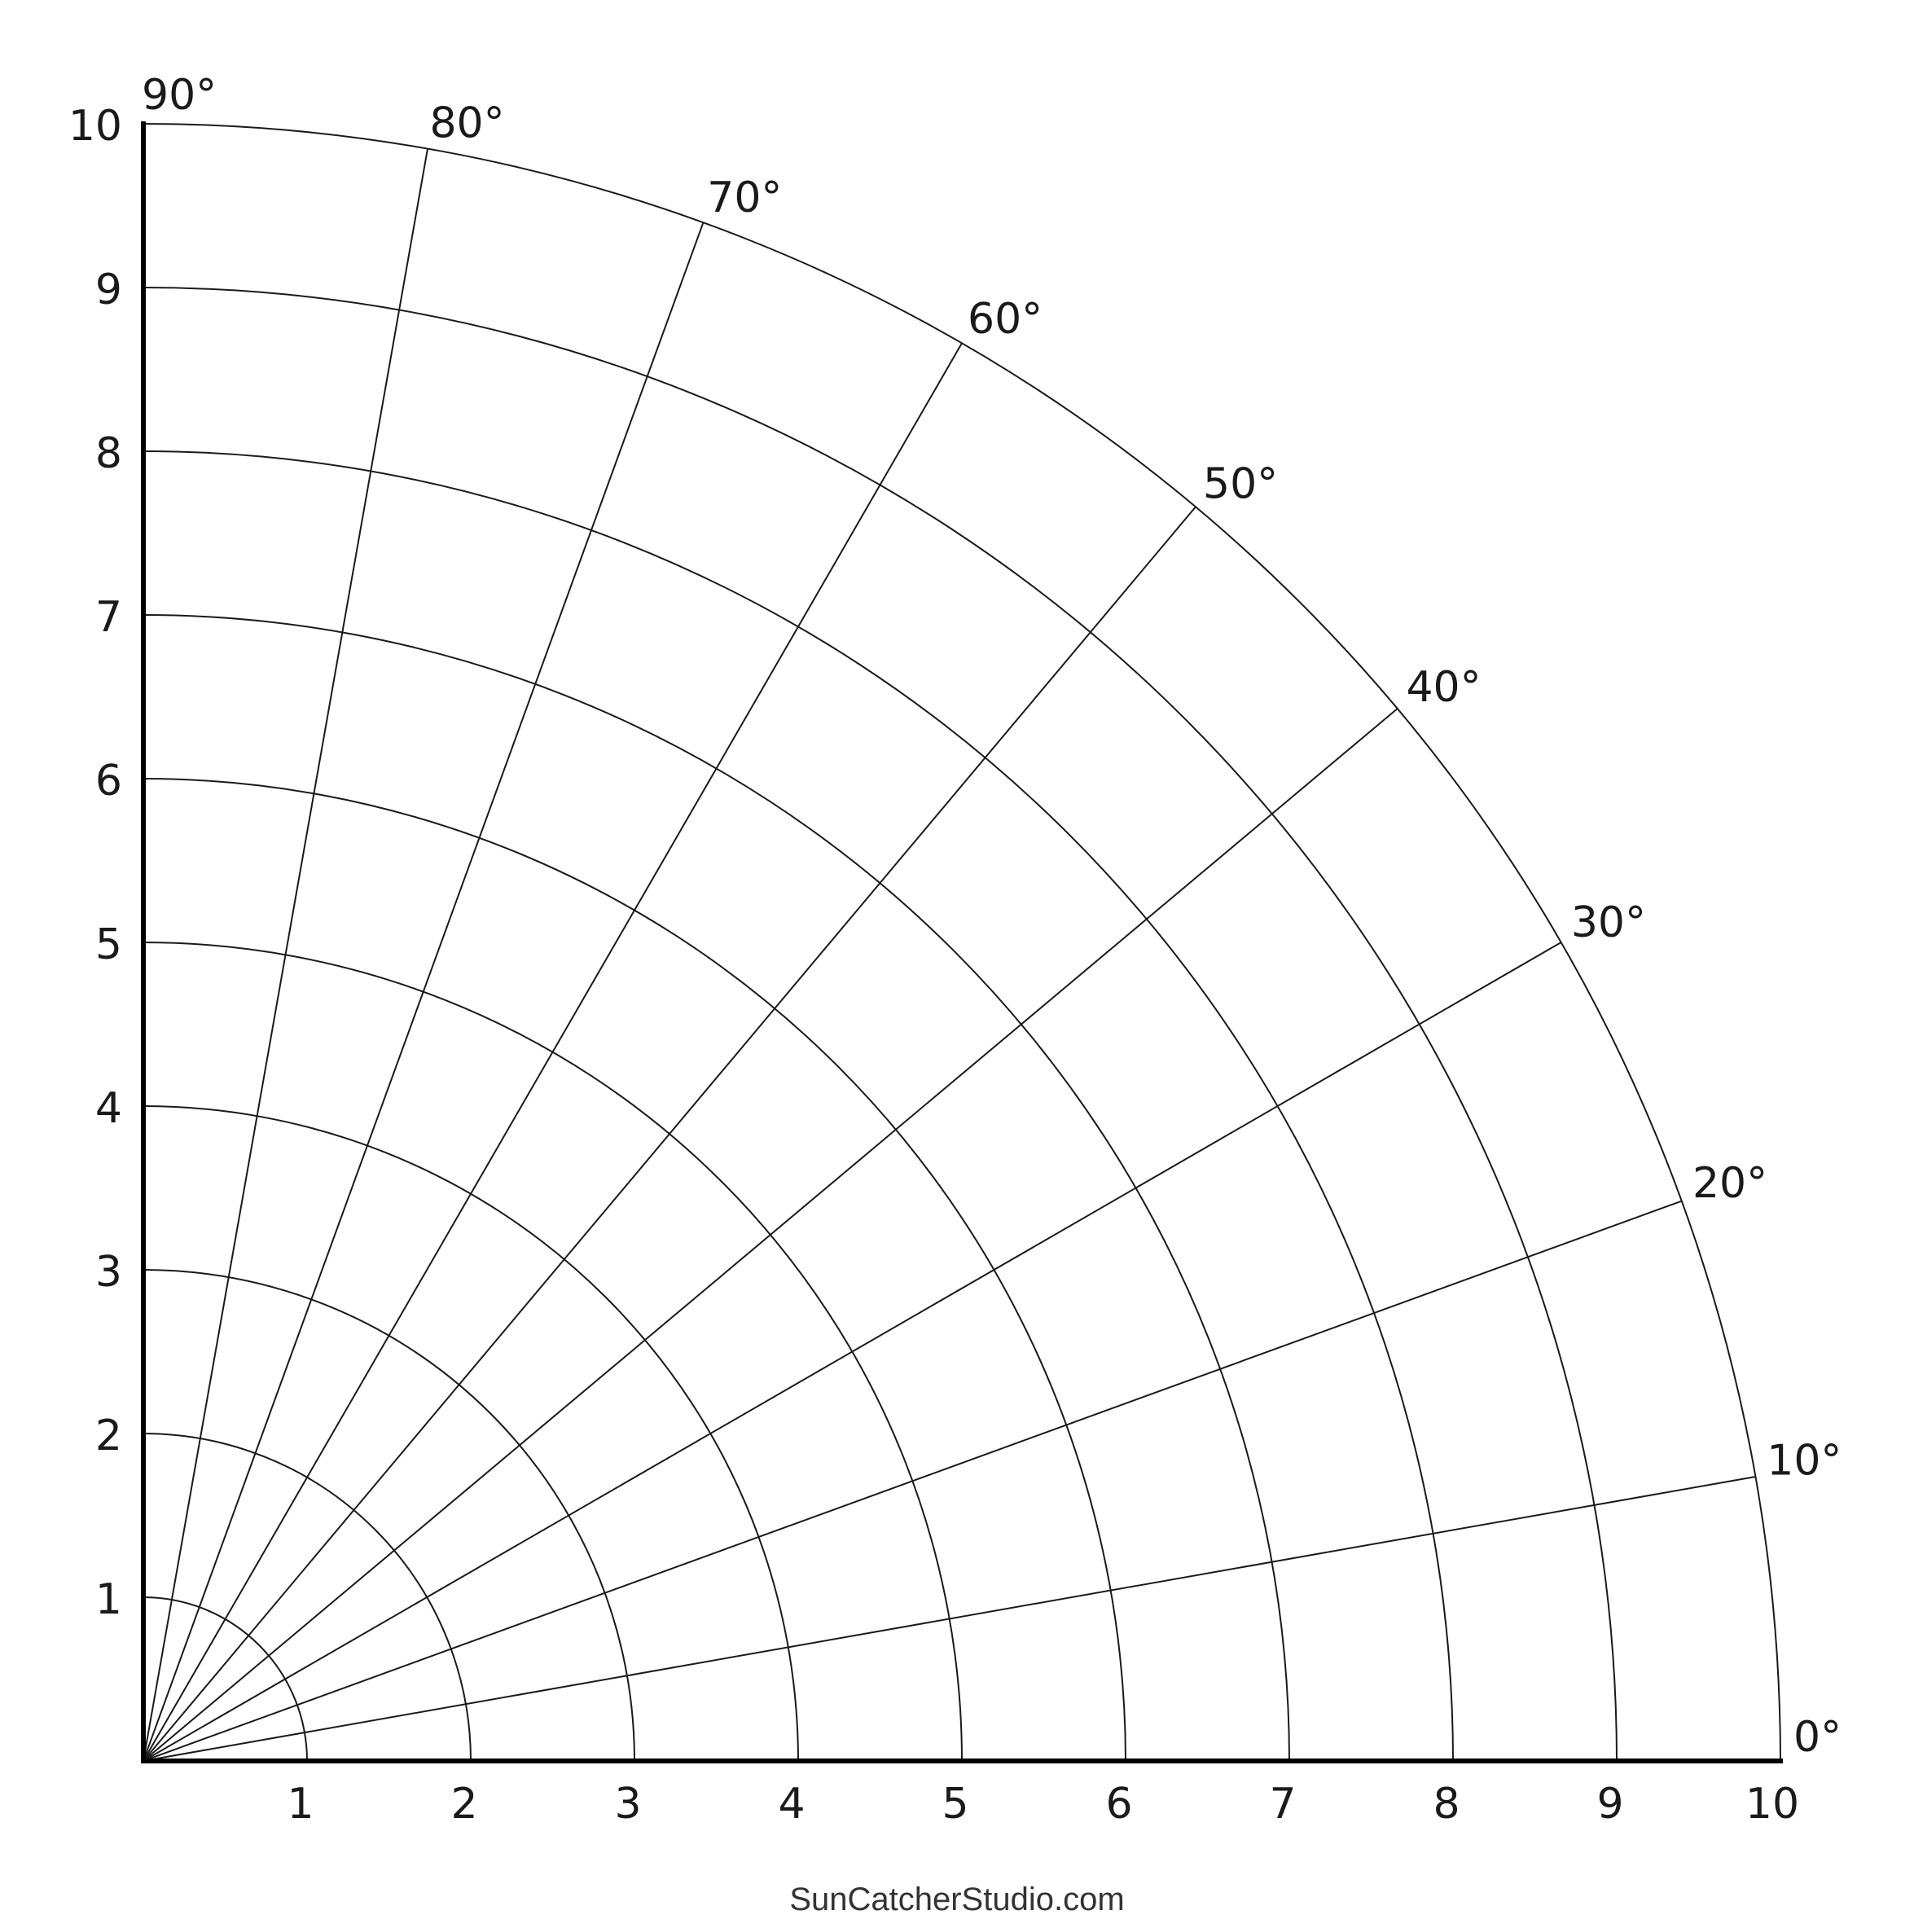 The height and width of the screenshot is (1932, 1914). What do you see at coordinates (1006, 320) in the screenshot?
I see `angle-label-60: 60°` at bounding box center [1006, 320].